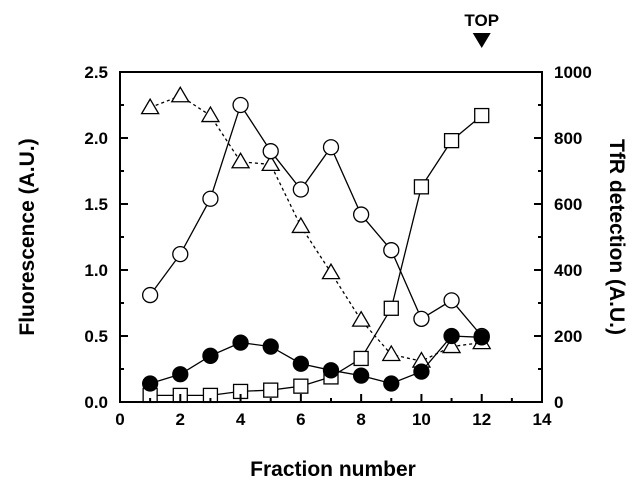 The image size is (635, 483). What do you see at coordinates (568, 138) in the screenshot?
I see `y-right-tick-label: 800` at bounding box center [568, 138].